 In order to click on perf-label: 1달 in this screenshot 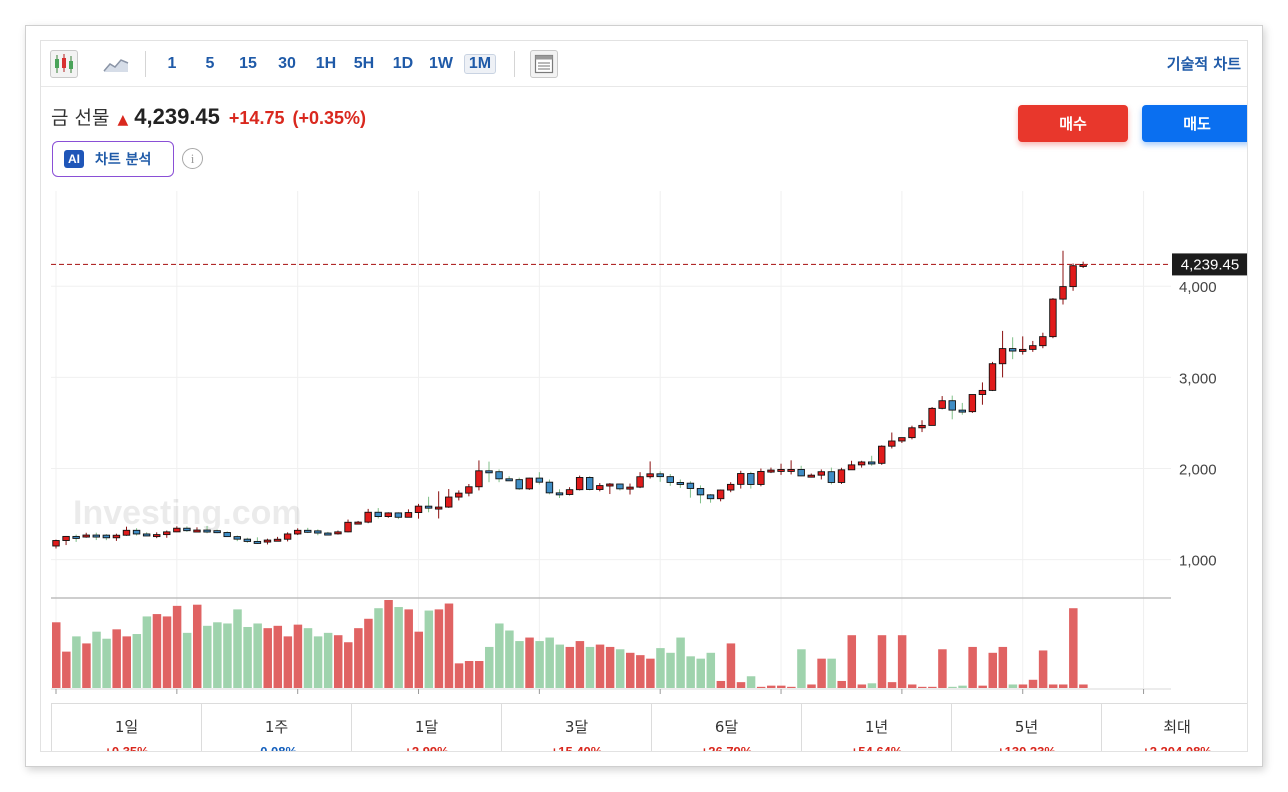, I will do `click(426, 727)`.